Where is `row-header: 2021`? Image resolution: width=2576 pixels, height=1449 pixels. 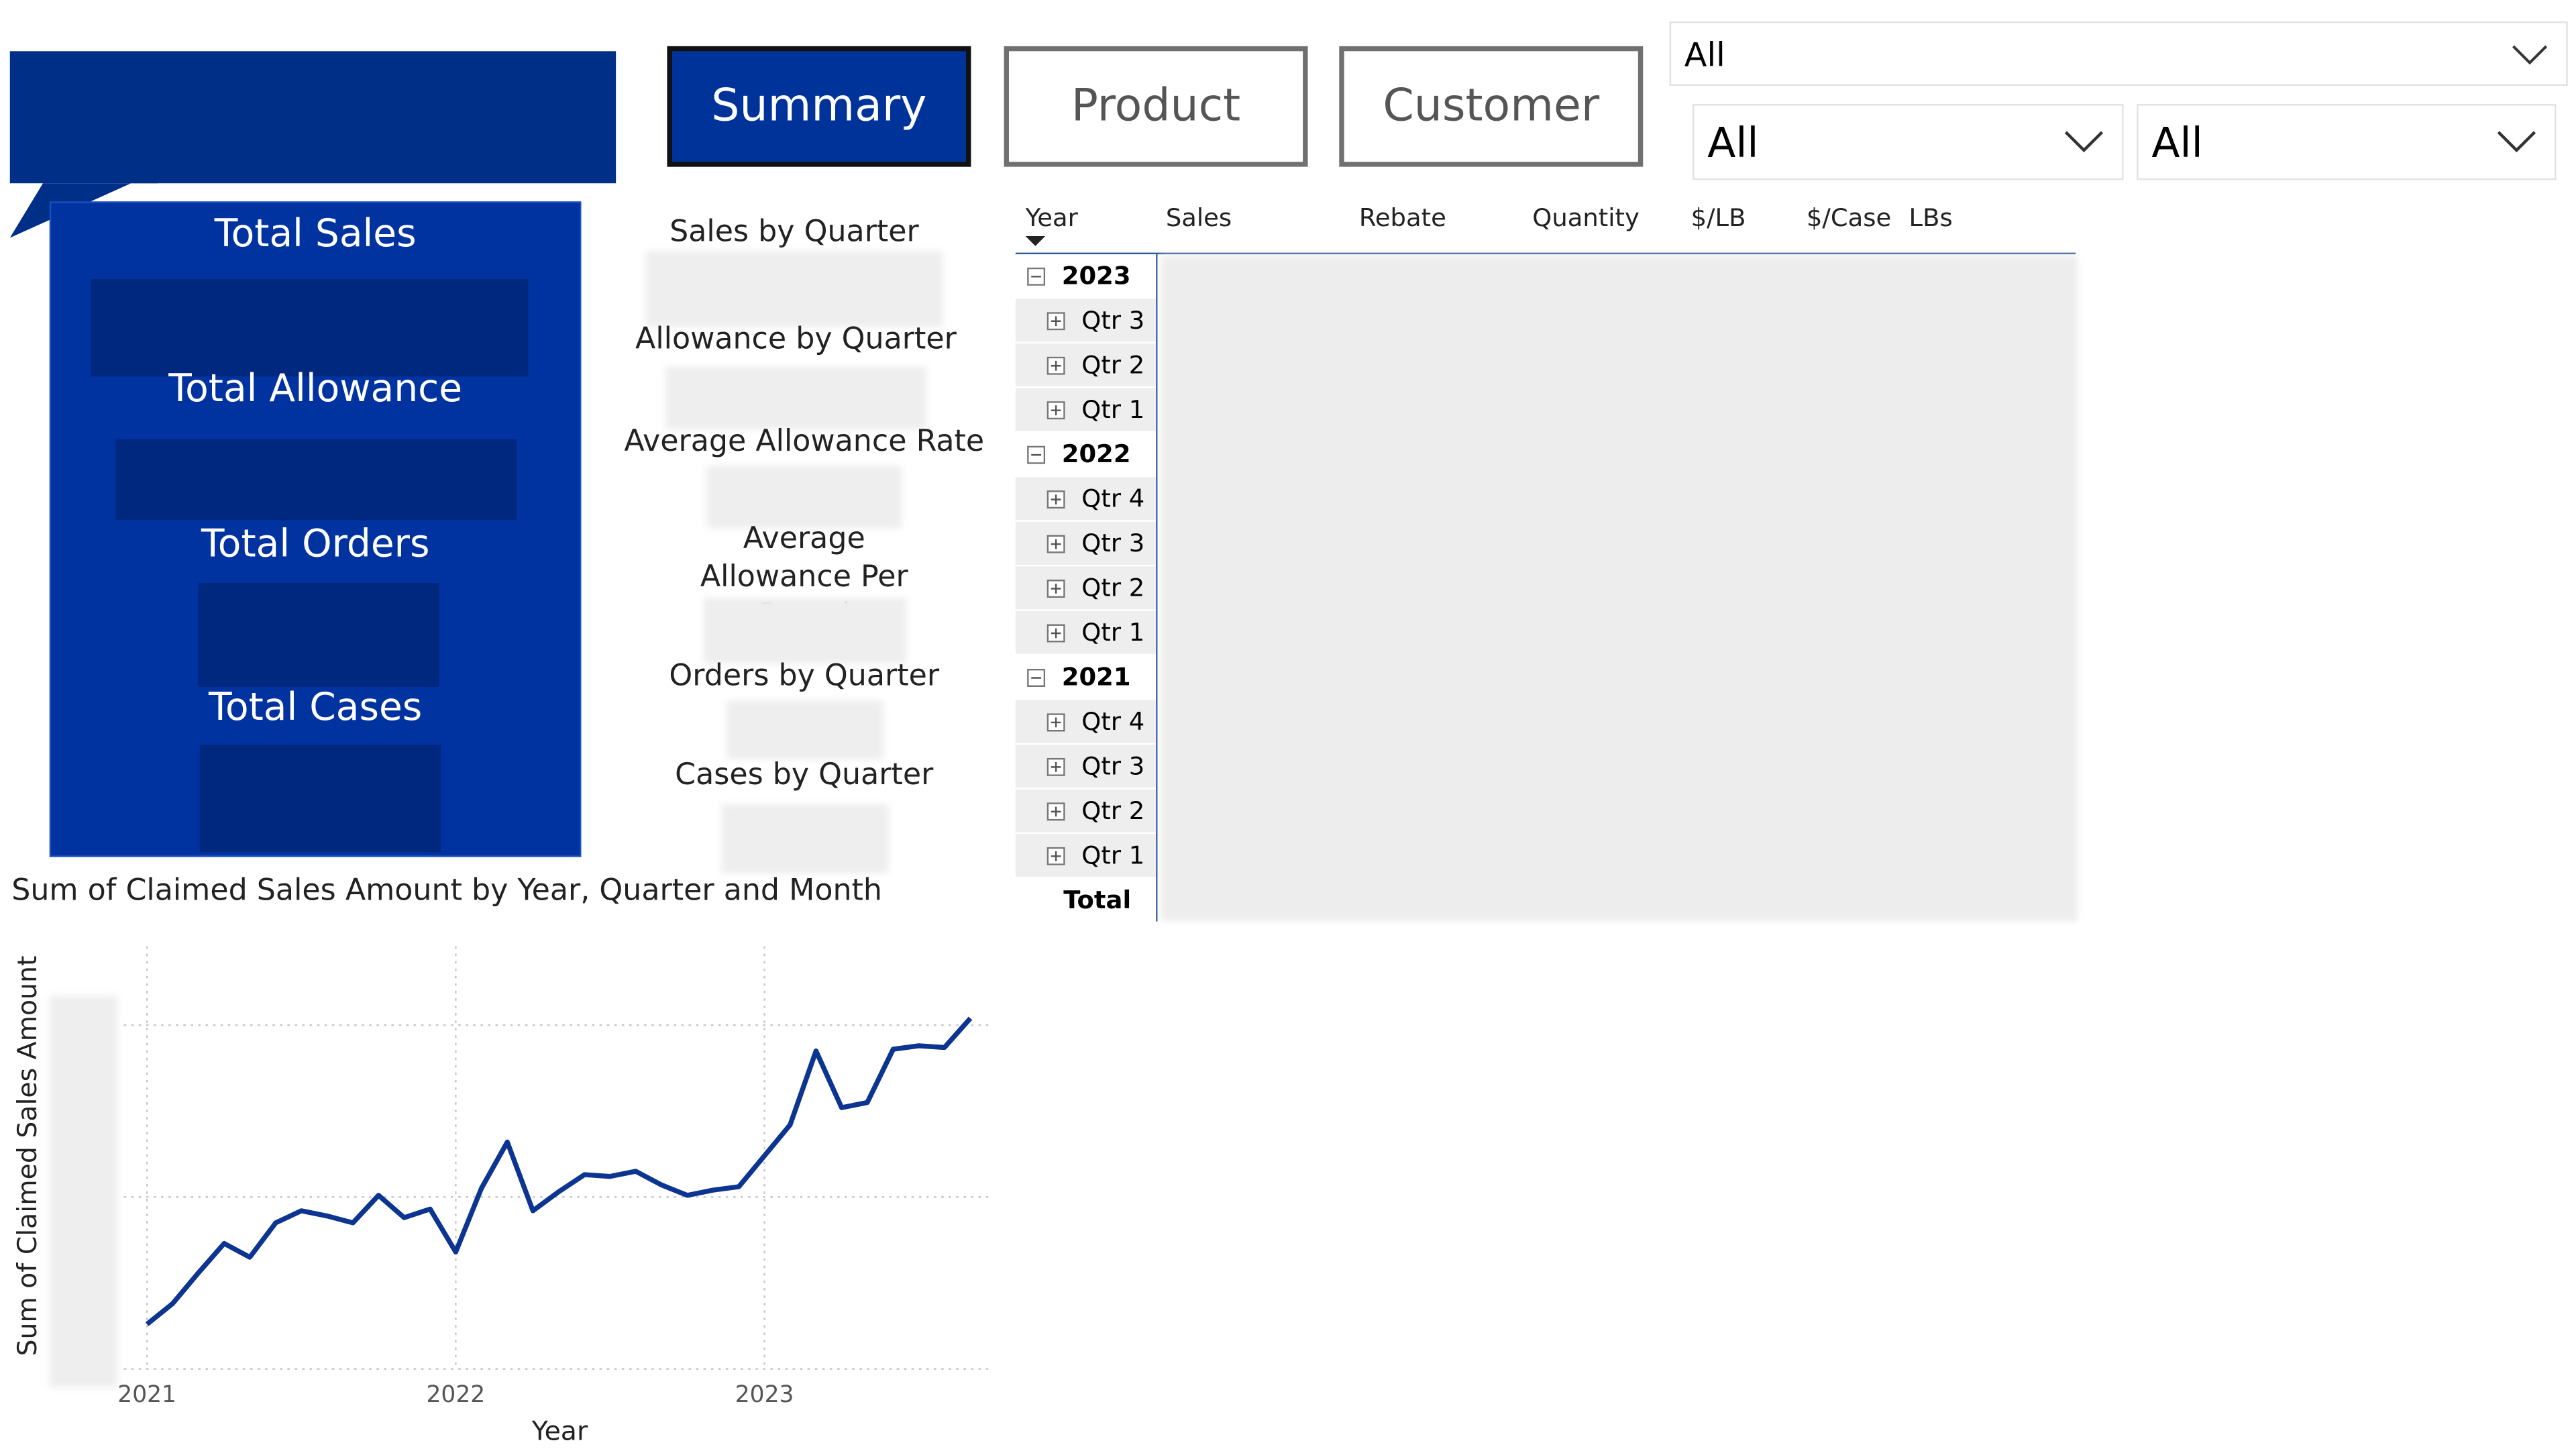
row-header: 2021 is located at coordinates (1086, 677).